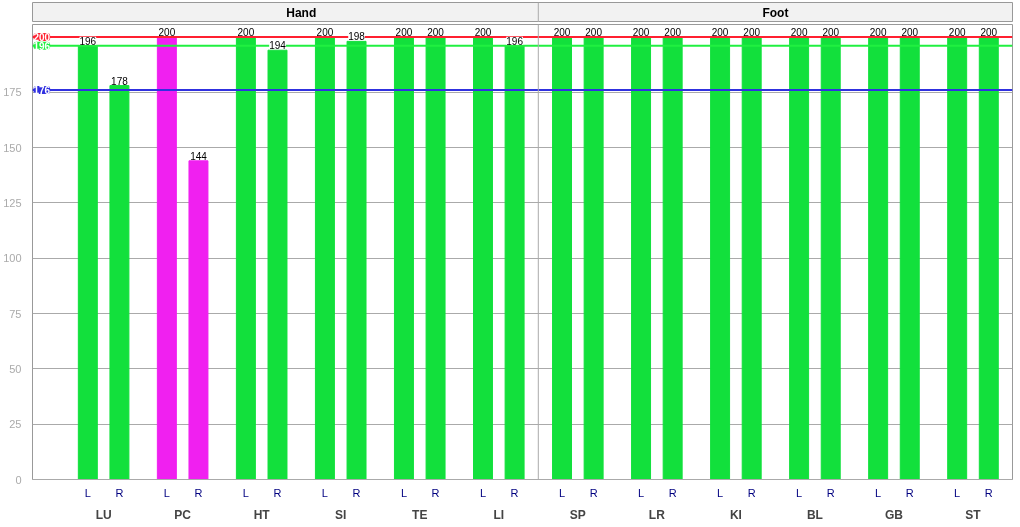 The width and height of the screenshot is (1020, 527). Describe the element at coordinates (894, 514) in the screenshot. I see `x-tick-label: GB` at that location.